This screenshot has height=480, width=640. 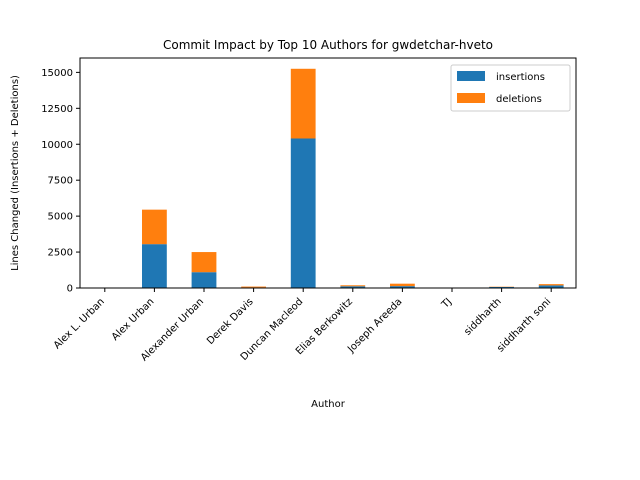 What do you see at coordinates (519, 99) in the screenshot?
I see `legend-label-deletions: deletions` at bounding box center [519, 99].